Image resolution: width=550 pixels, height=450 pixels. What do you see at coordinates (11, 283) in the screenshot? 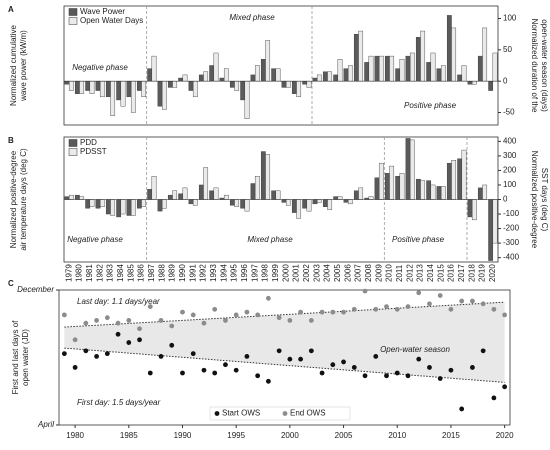
I see `panel-label: C` at bounding box center [11, 283].